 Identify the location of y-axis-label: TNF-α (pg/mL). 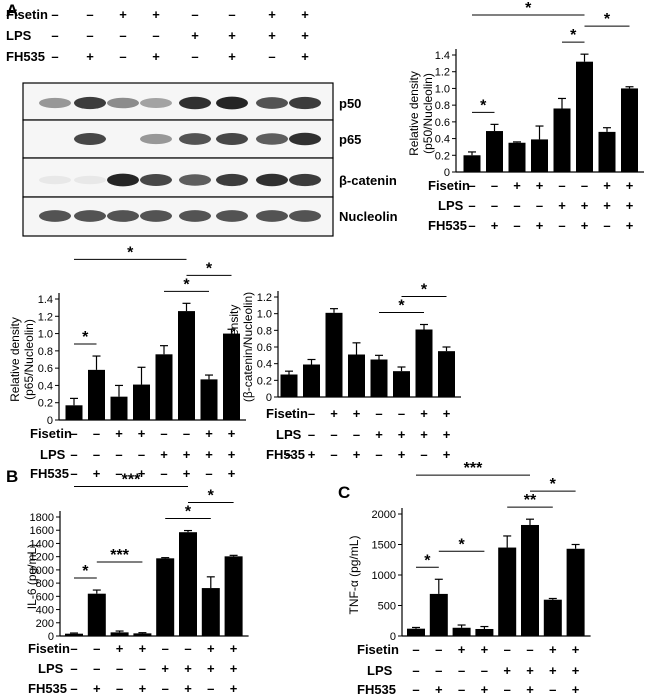
(354, 575).